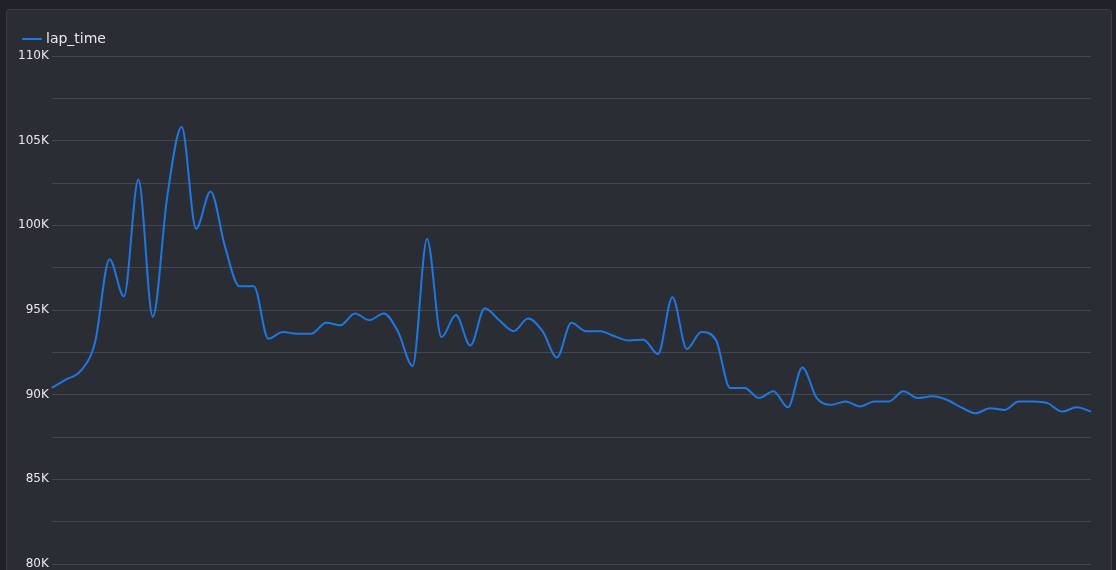 The height and width of the screenshot is (570, 1116). What do you see at coordinates (33, 224) in the screenshot?
I see `y-tick-label: 100K` at bounding box center [33, 224].